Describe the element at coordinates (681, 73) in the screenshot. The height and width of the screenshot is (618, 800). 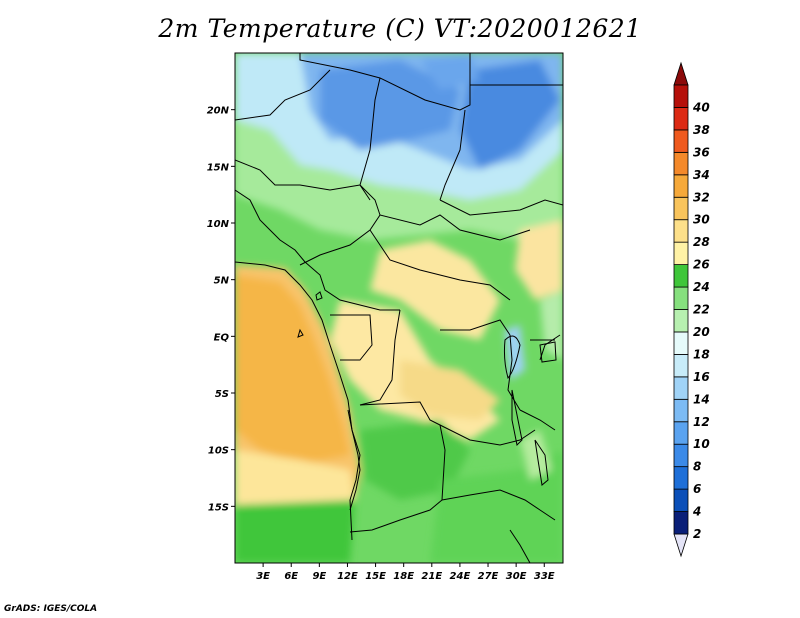
I see `colorbar-max-arrow` at that location.